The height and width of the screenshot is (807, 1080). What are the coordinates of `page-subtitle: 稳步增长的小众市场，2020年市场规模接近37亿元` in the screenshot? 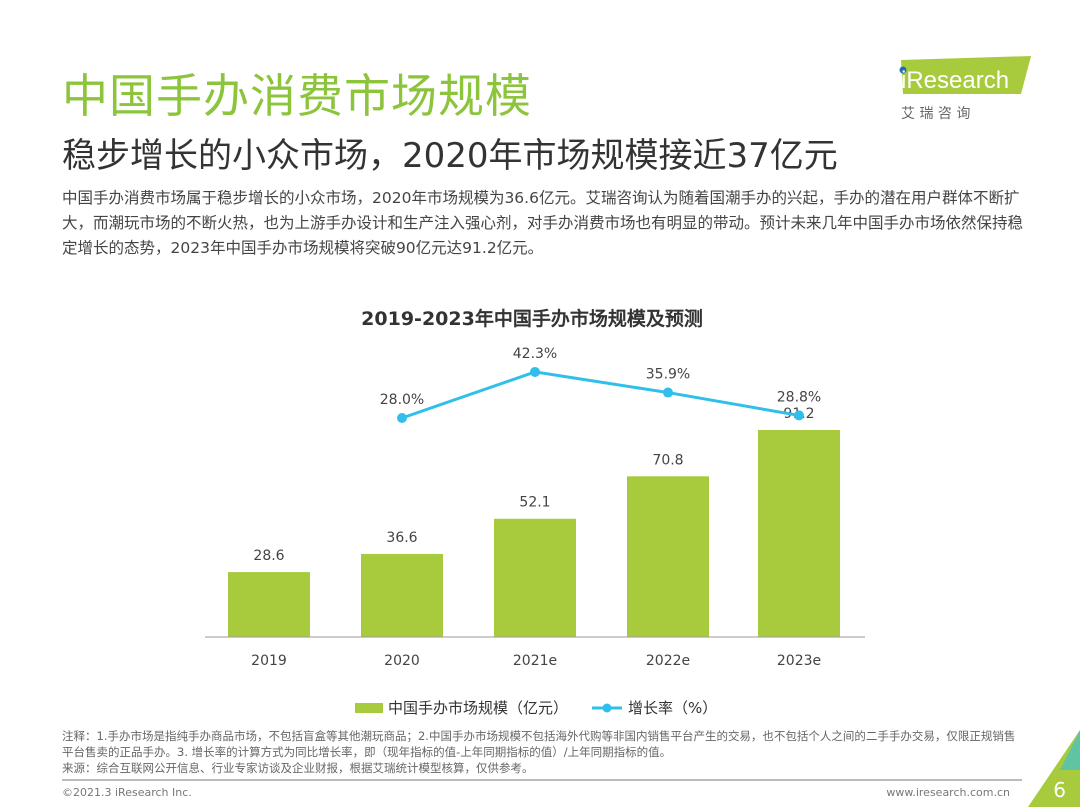 It's located at (450, 156).